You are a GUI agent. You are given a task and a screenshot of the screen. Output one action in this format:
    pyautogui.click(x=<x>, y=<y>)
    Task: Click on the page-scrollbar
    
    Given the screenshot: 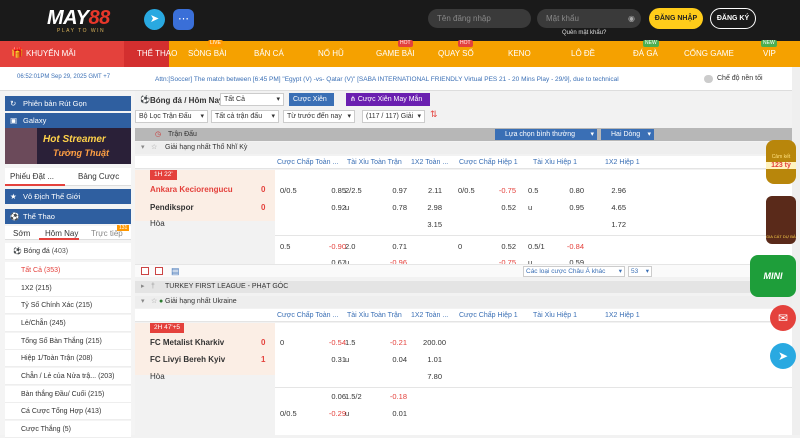 What is the action you would take?
    pyautogui.click(x=796, y=251)
    